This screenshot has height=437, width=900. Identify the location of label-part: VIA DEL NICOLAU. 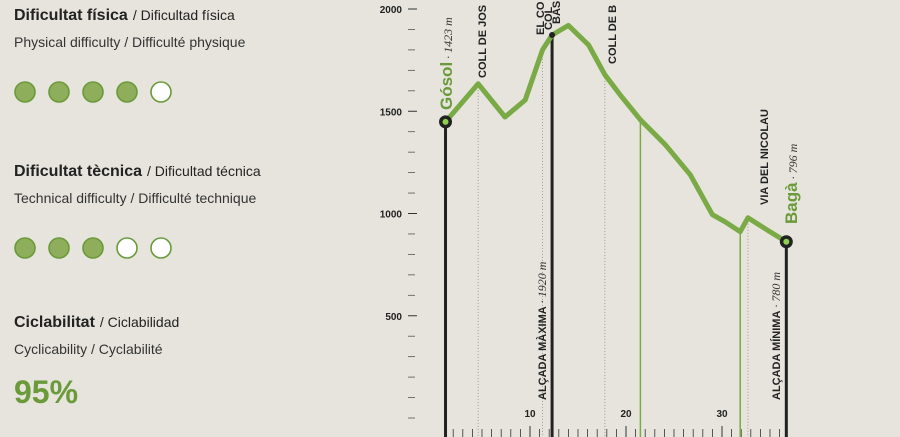
(765, 157).